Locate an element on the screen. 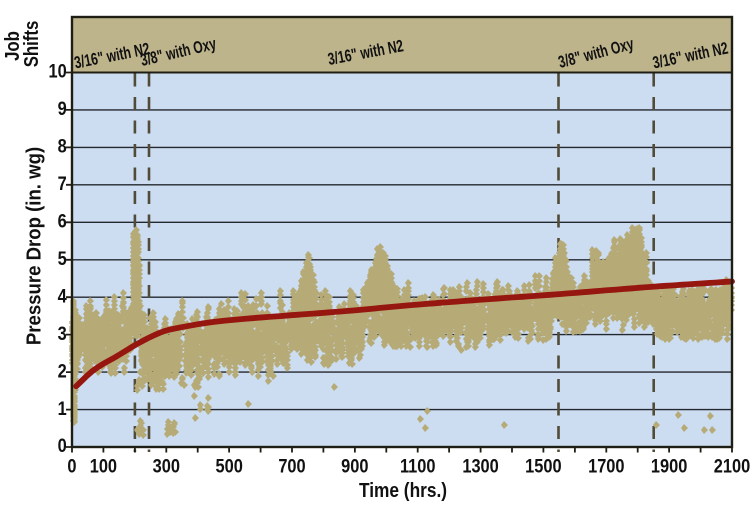 The width and height of the screenshot is (750, 514). svg-text: 4 is located at coordinates (62, 296).